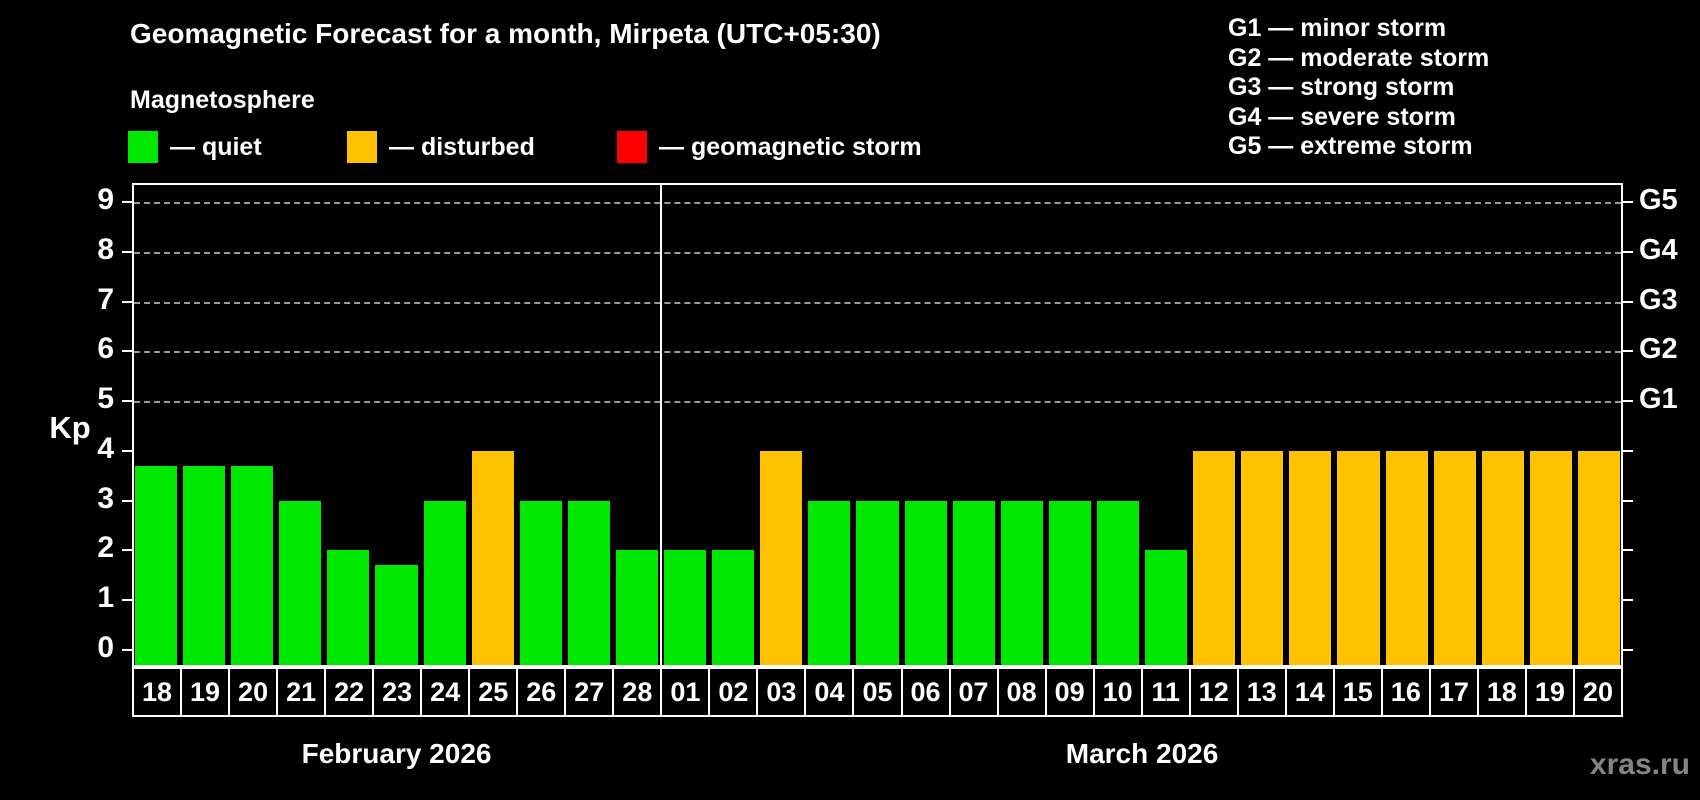  Describe the element at coordinates (105, 448) in the screenshot. I see `y-tick-label-4: 4` at that location.